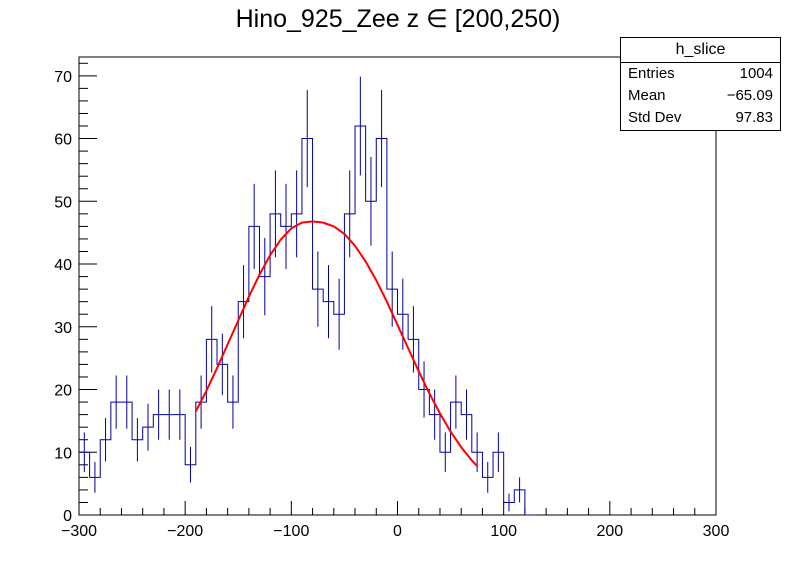 Image resolution: width=796 pixels, height=572 pixels. I want to click on x-tick-label: 300, so click(716, 531).